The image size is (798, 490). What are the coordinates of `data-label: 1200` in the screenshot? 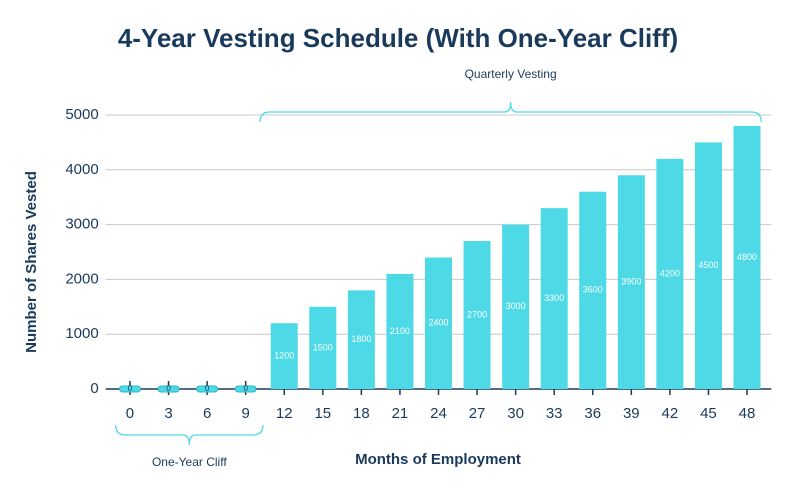 It's located at (284, 355).